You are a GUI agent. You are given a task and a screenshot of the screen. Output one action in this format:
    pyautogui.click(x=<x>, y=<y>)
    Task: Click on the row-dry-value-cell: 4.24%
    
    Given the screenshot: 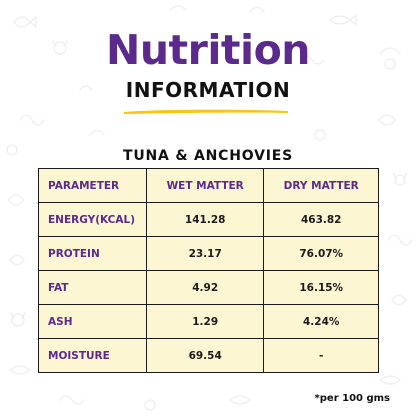 What is the action you would take?
    pyautogui.click(x=321, y=321)
    